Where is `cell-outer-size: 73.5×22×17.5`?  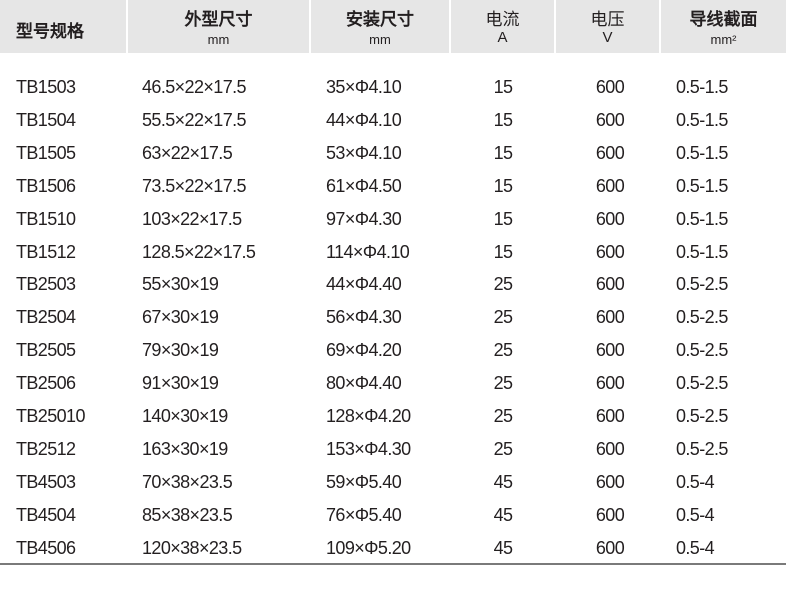 cell-outer-size: 73.5×22×17.5 is located at coordinates (194, 185).